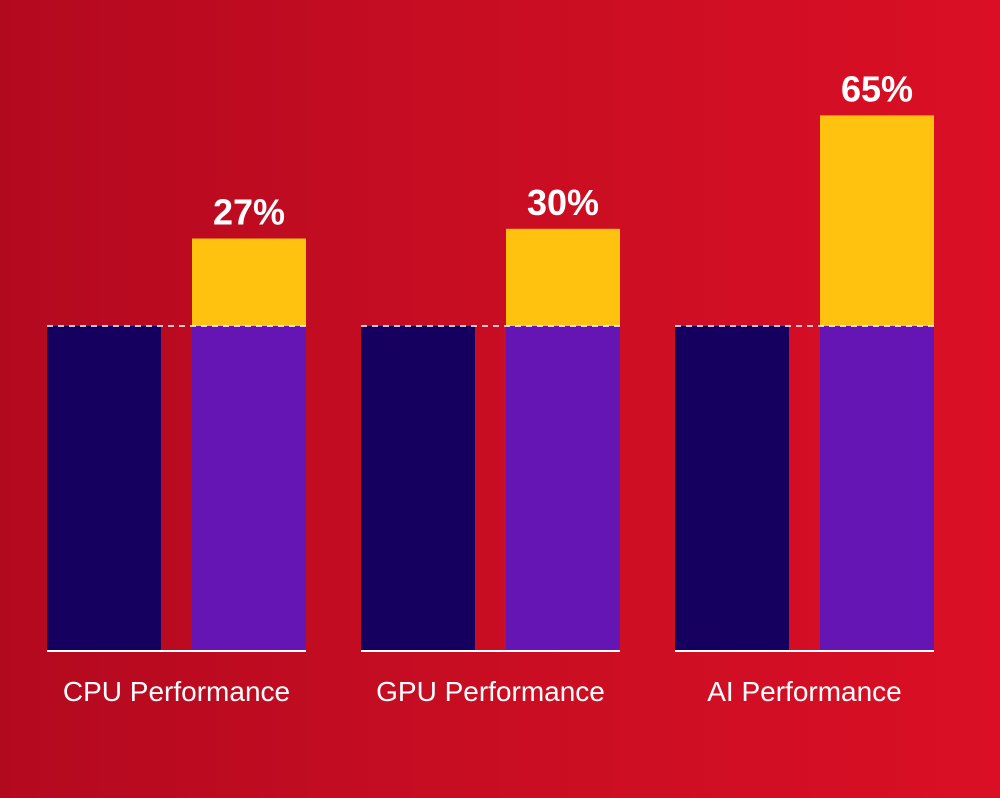 This screenshot has height=798, width=1000. I want to click on improvement-label: 27%, so click(249, 212).